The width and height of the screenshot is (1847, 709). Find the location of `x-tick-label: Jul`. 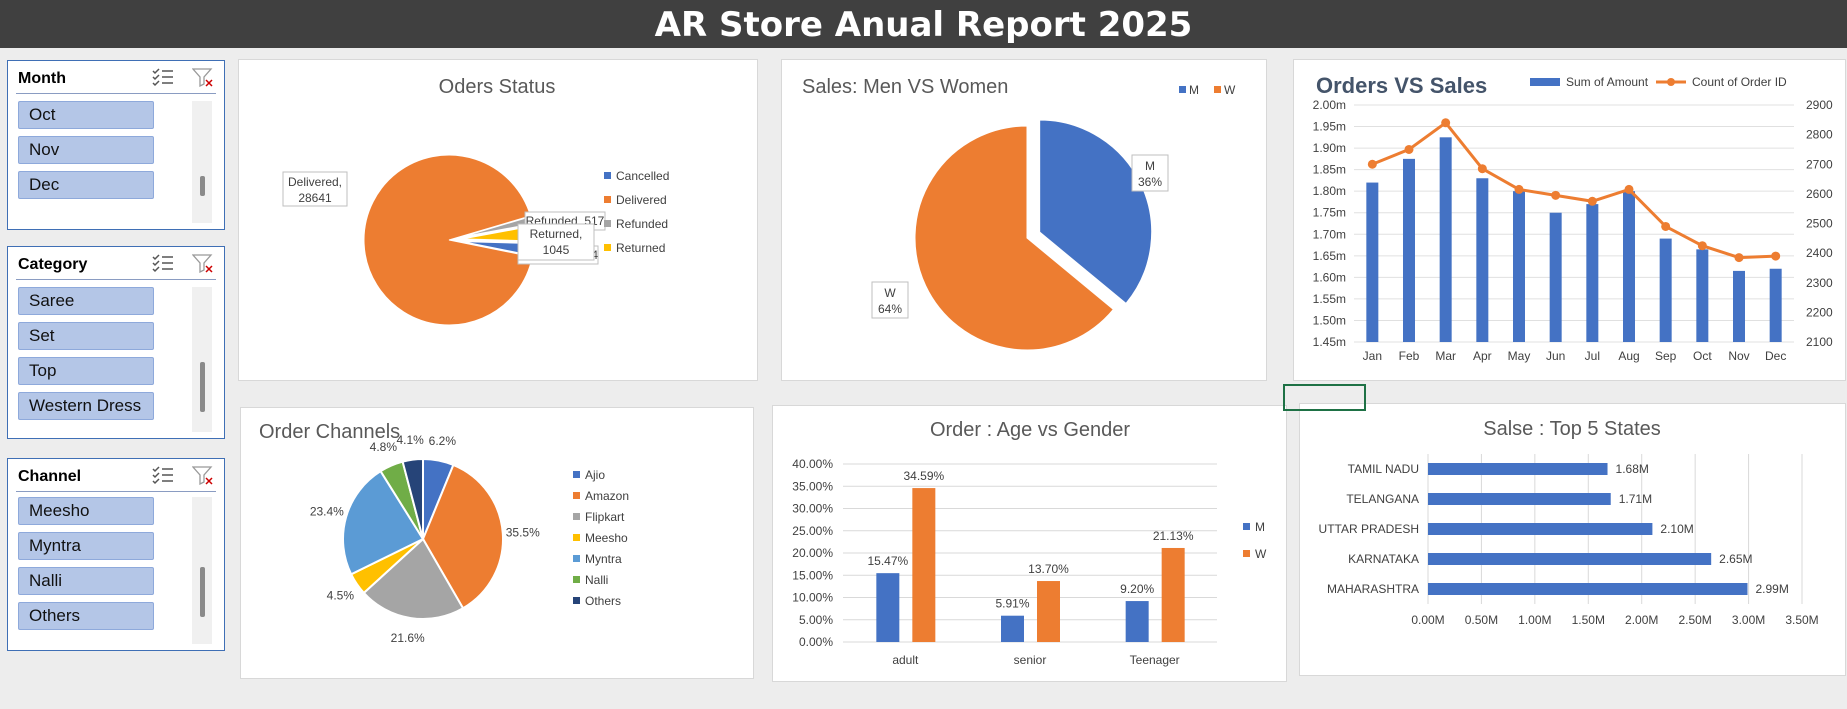

x-tick-label: Jul is located at coordinates (1592, 356).